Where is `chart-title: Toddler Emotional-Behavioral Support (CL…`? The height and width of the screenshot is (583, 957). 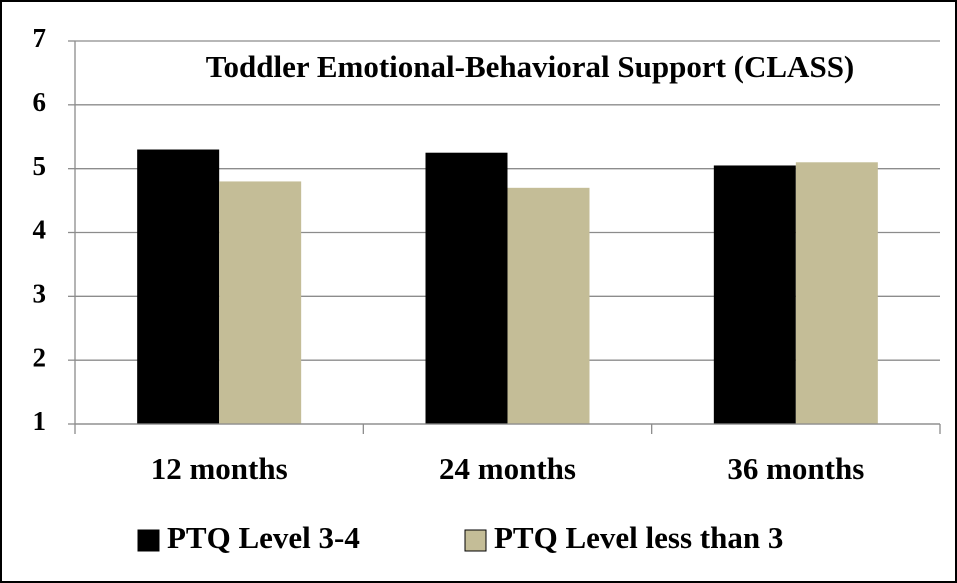
chart-title: Toddler Emotional-Behavioral Support (CL… is located at coordinates (530, 66).